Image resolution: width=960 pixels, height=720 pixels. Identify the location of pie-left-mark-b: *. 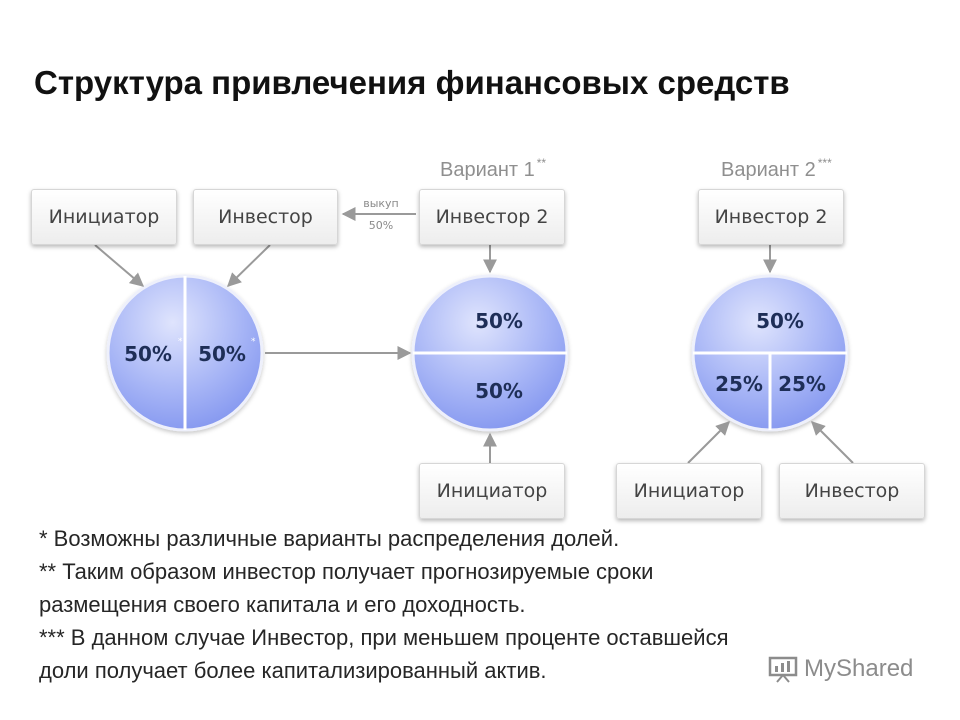
(253, 342).